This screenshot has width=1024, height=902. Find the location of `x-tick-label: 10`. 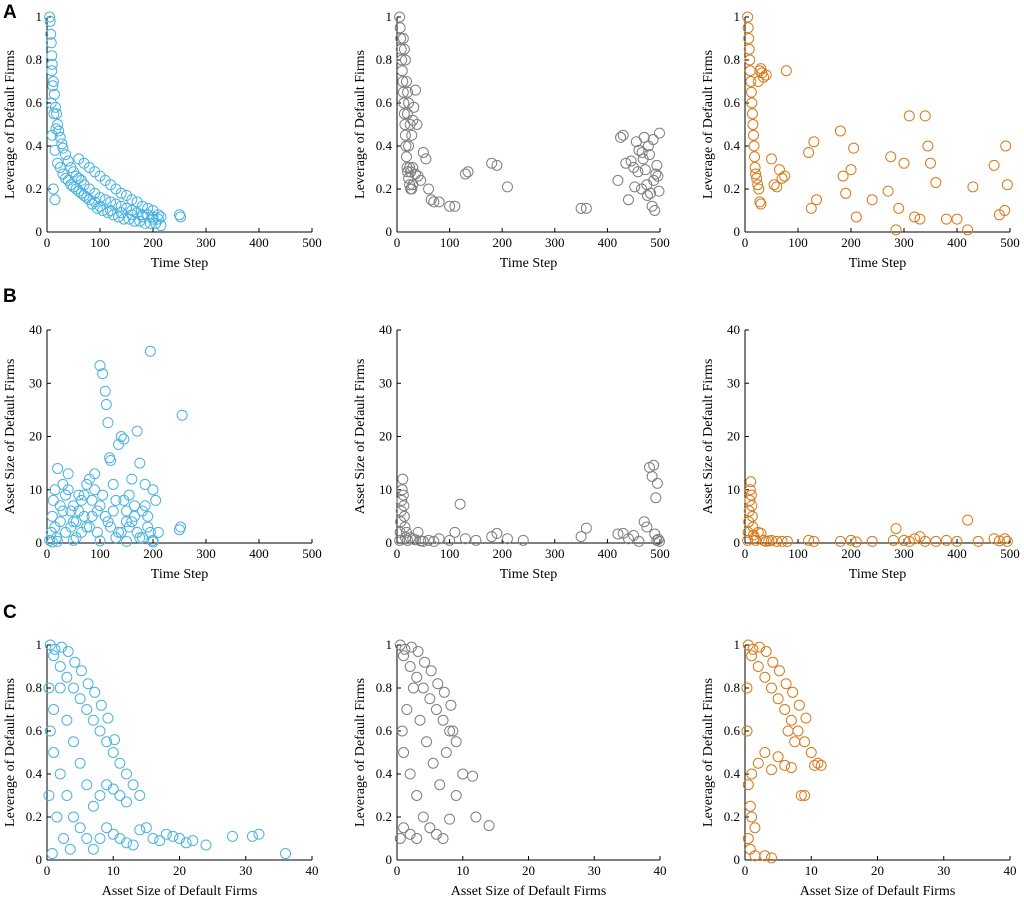

x-tick-label: 10 is located at coordinates (113, 870).